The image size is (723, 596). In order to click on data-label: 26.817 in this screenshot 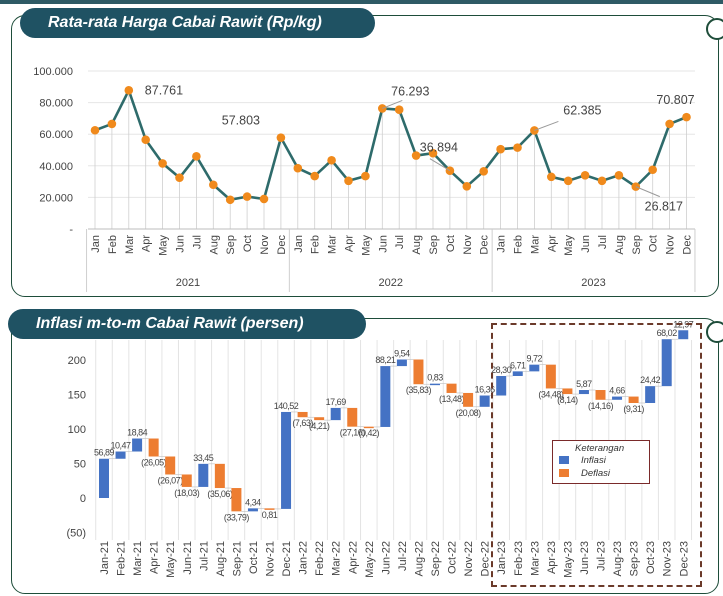, I will do `click(664, 207)`.